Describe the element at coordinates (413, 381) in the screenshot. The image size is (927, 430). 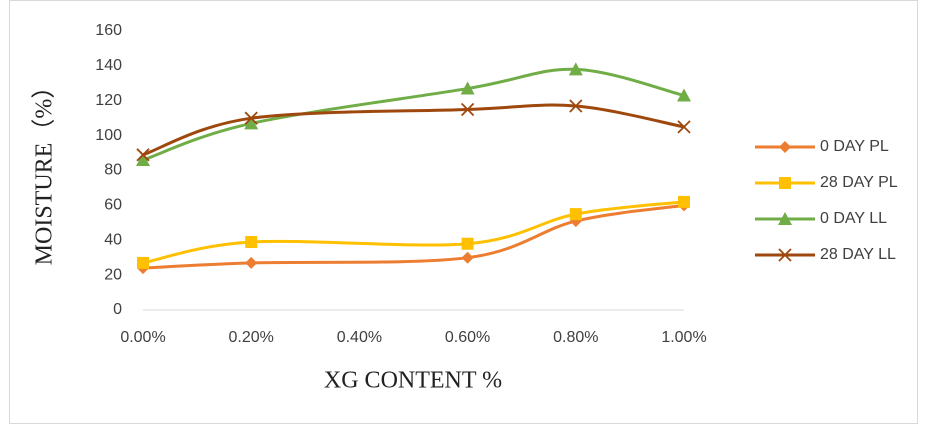
I see `x-axis-title: XG CONTENT %` at that location.